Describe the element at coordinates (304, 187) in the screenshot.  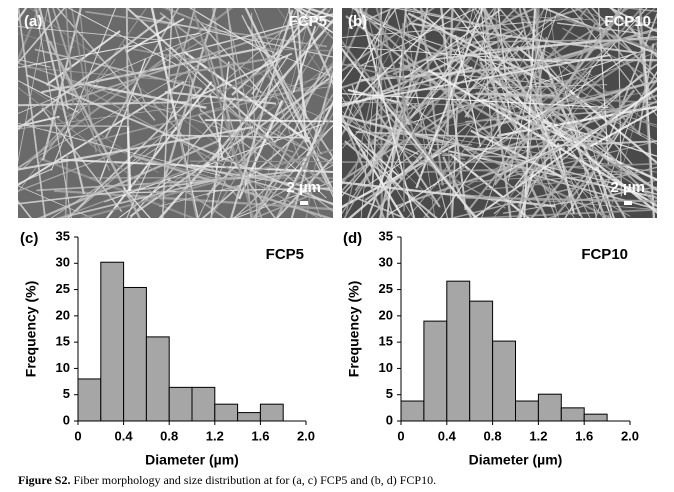
I see `scale-bar-label: 2 µm` at that location.